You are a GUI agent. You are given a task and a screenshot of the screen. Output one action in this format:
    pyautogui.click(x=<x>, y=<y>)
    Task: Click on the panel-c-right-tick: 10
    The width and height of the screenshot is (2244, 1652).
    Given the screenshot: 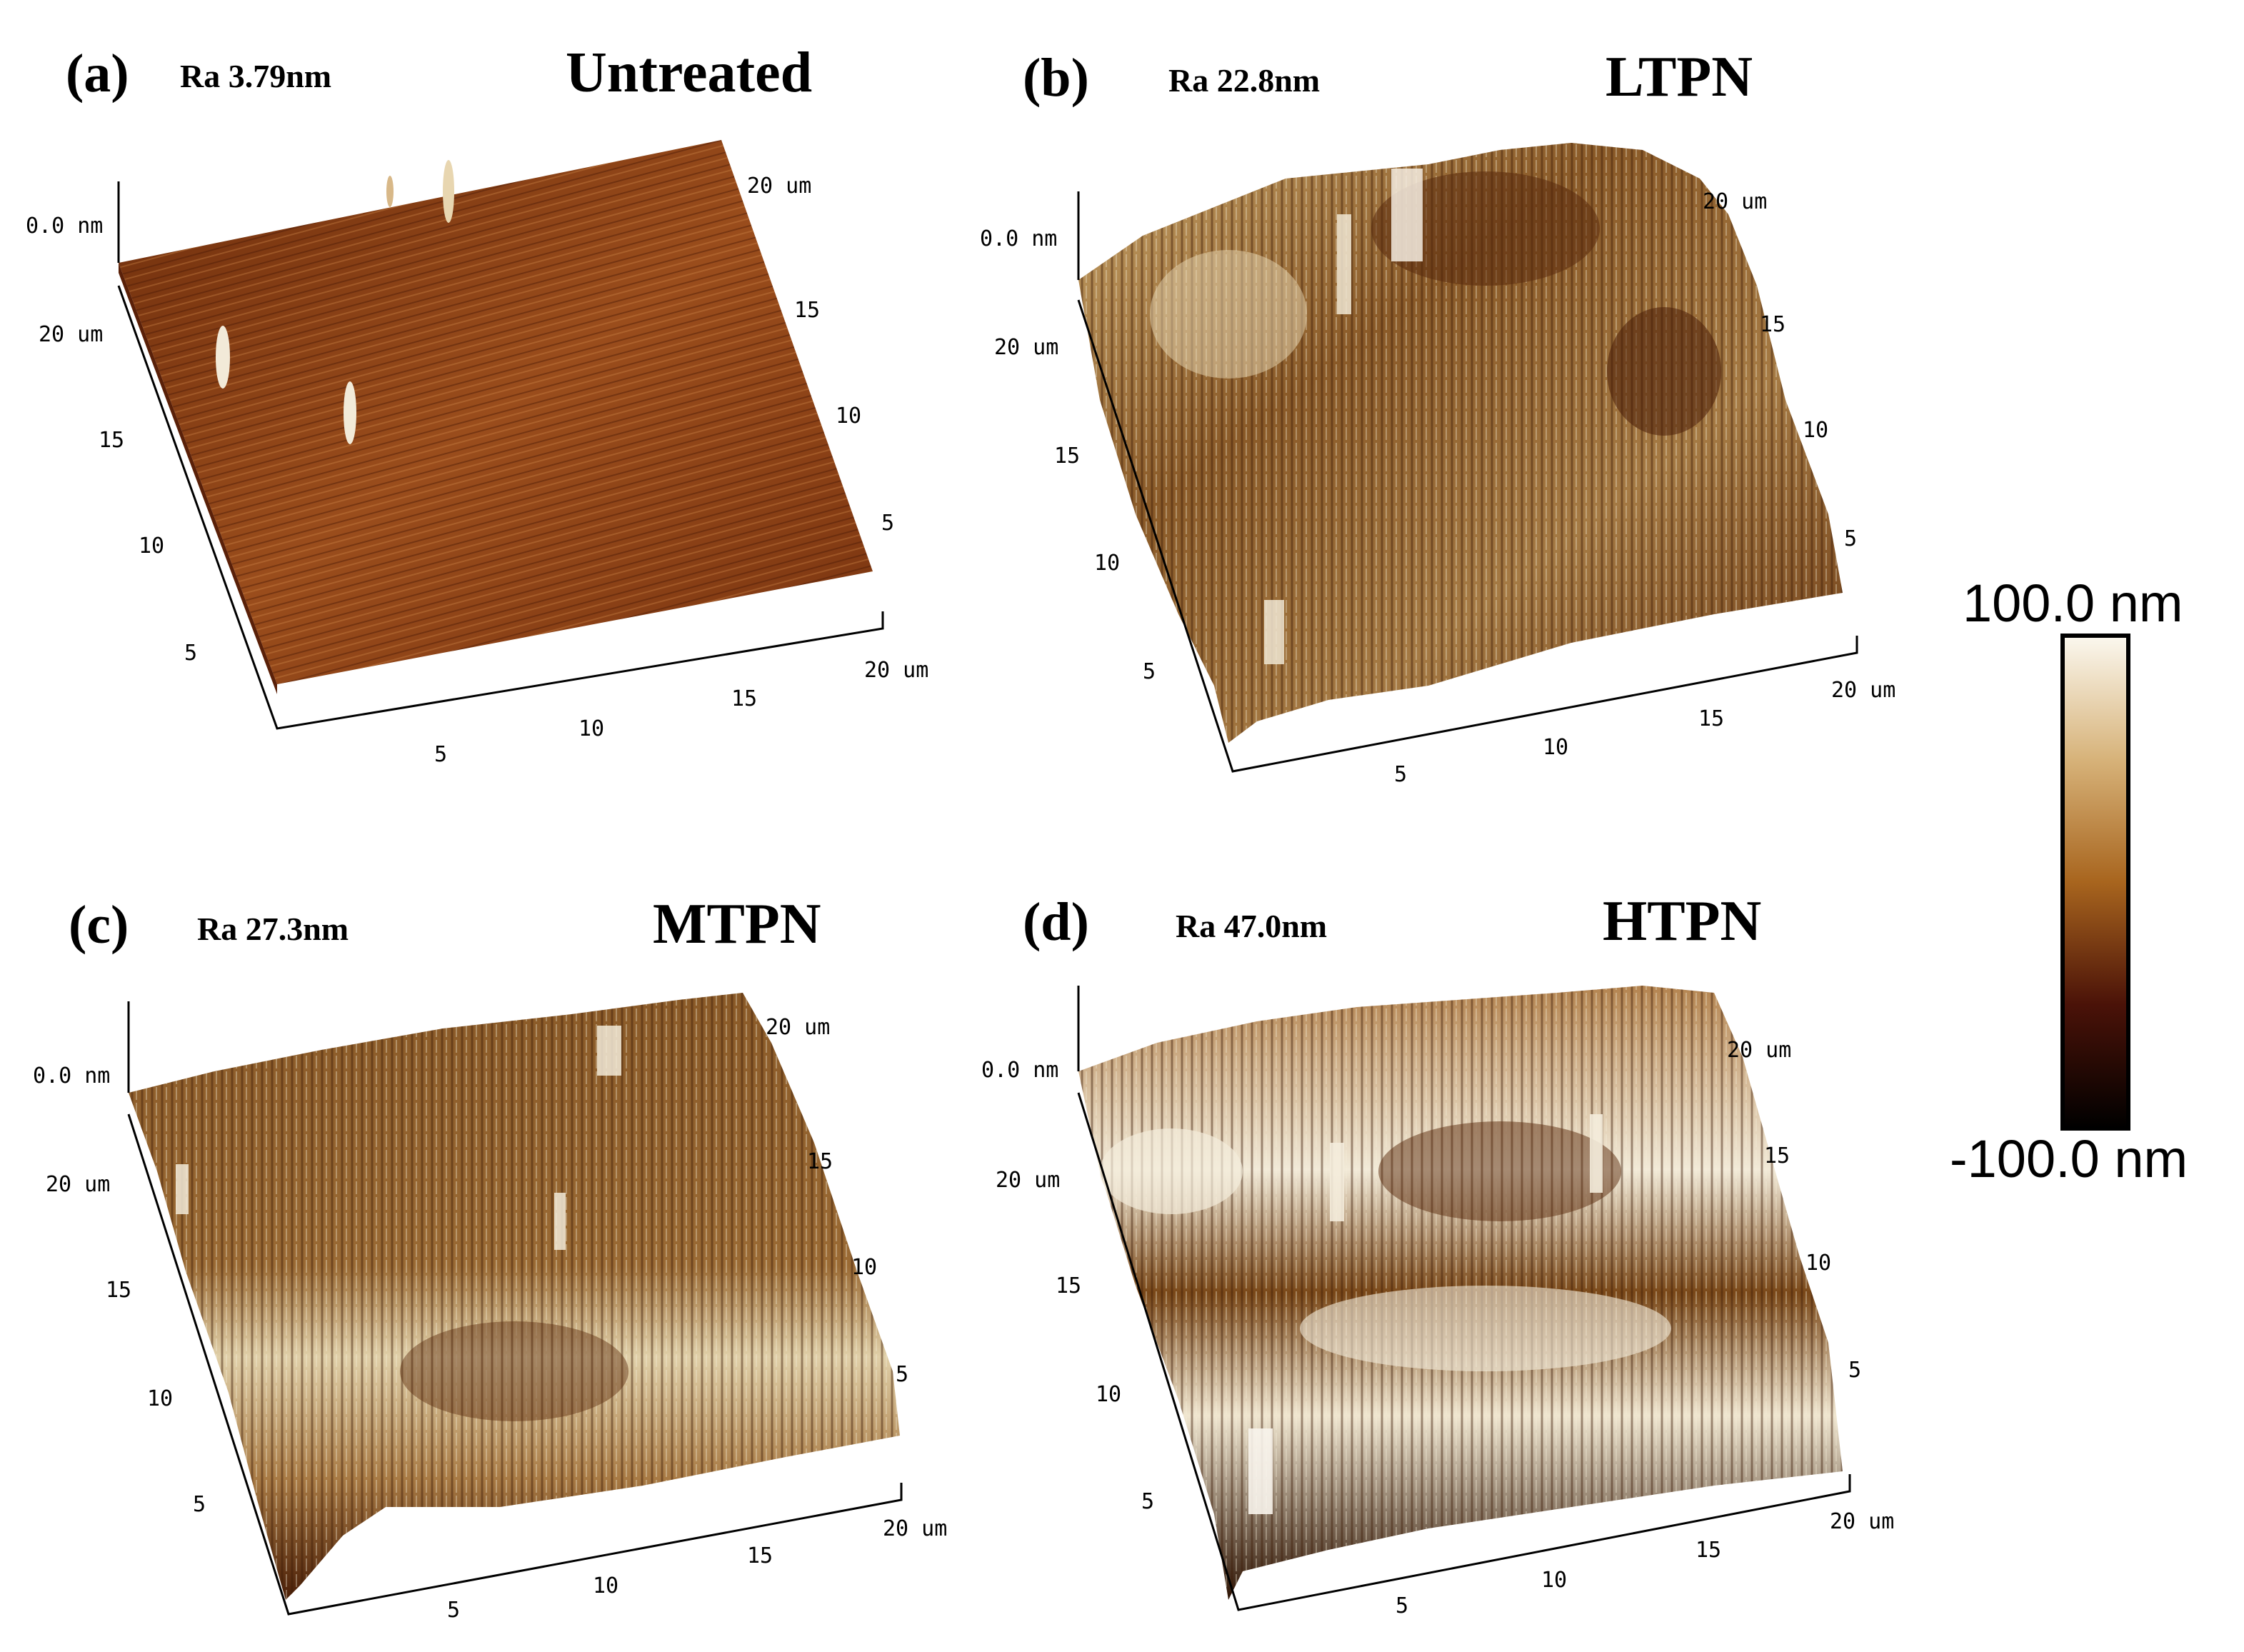 What is the action you would take?
    pyautogui.click(x=864, y=1267)
    